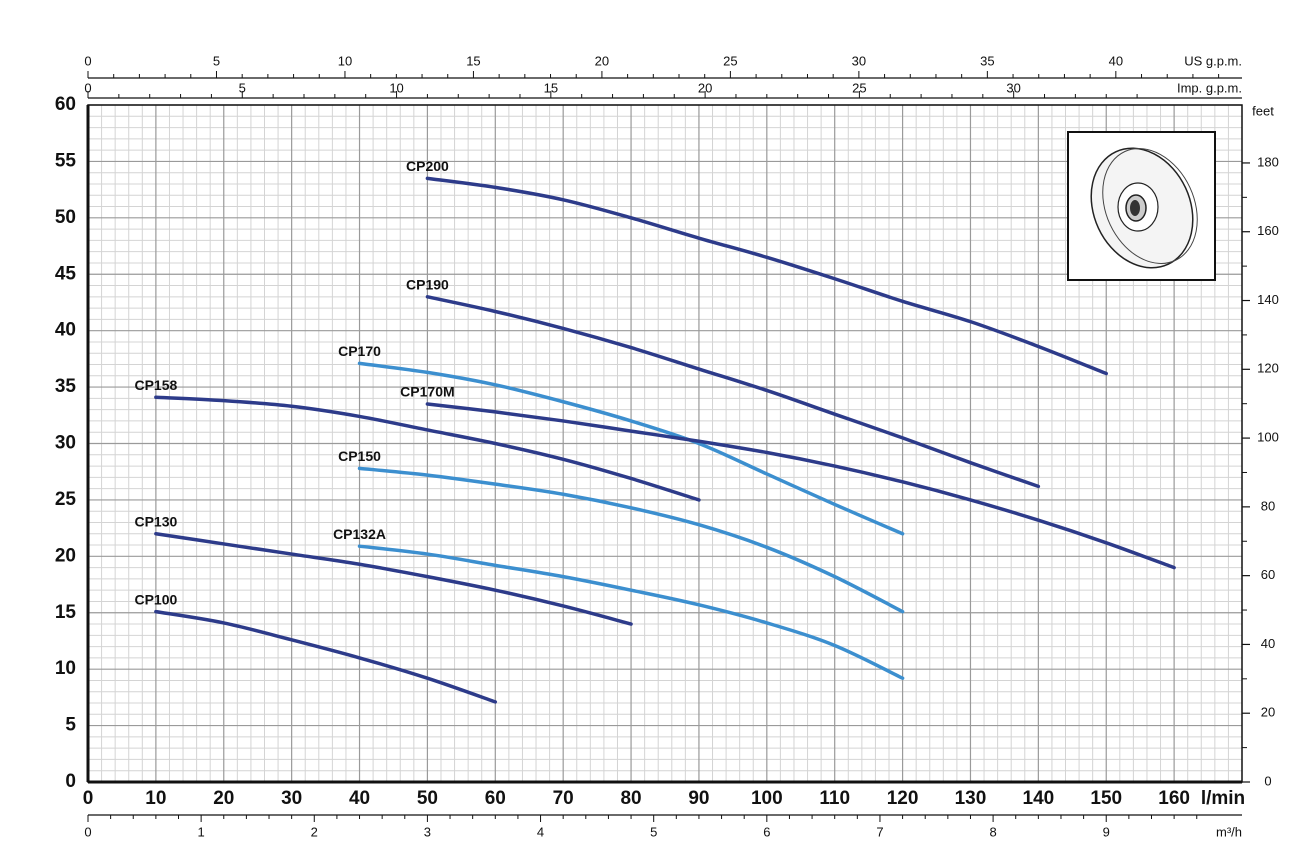 The image size is (1304, 862). What do you see at coordinates (1263, 110) in the screenshot?
I see `y2-axis-label: feet` at bounding box center [1263, 110].